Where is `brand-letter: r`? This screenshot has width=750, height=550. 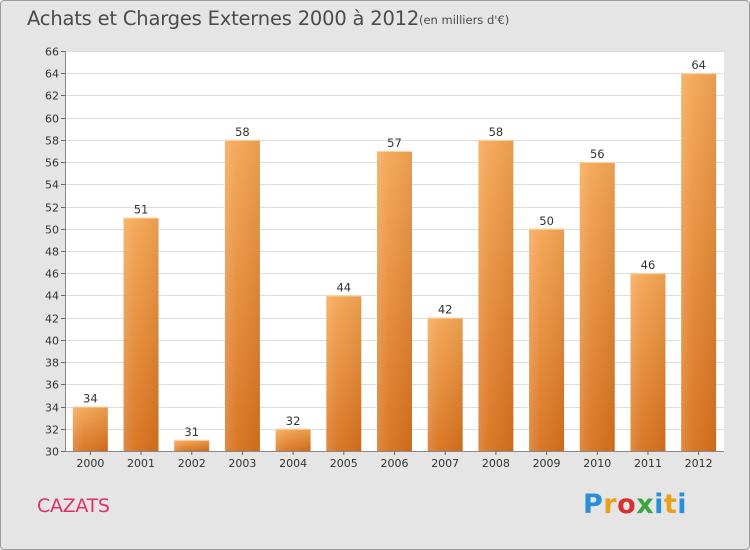
brand-letter: r is located at coordinates (610, 504).